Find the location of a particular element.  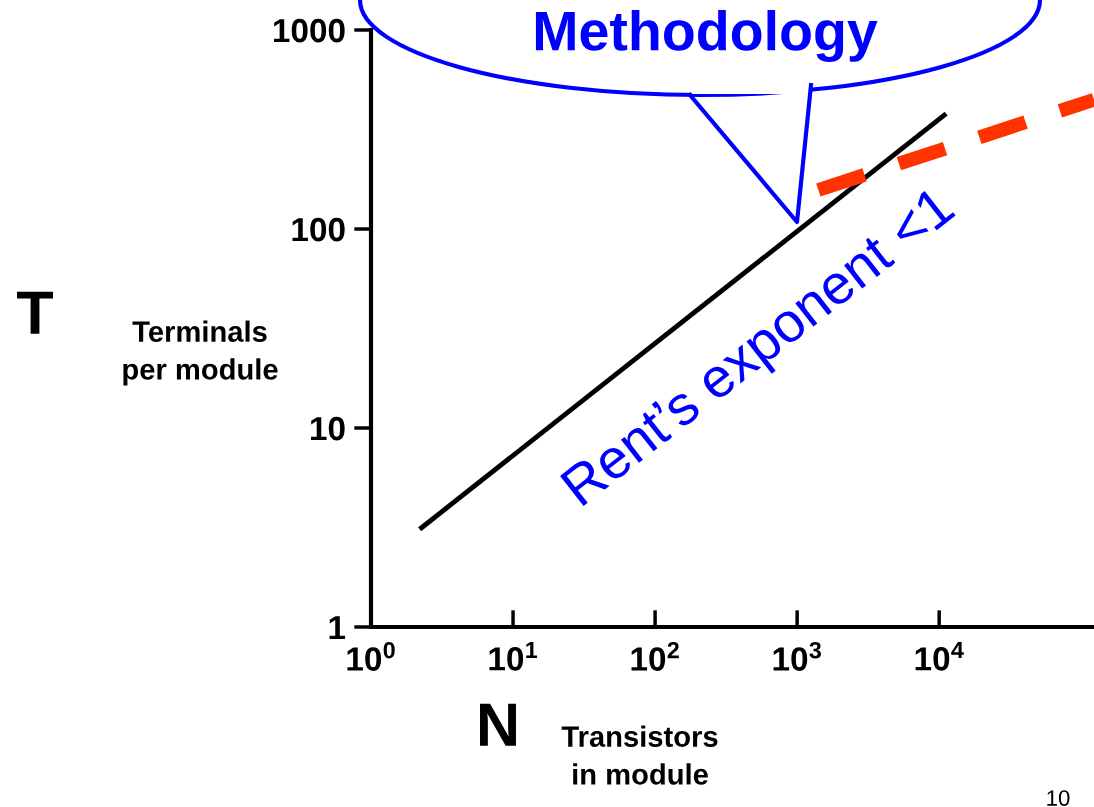

y-tick-label: 10 is located at coordinates (328, 428).